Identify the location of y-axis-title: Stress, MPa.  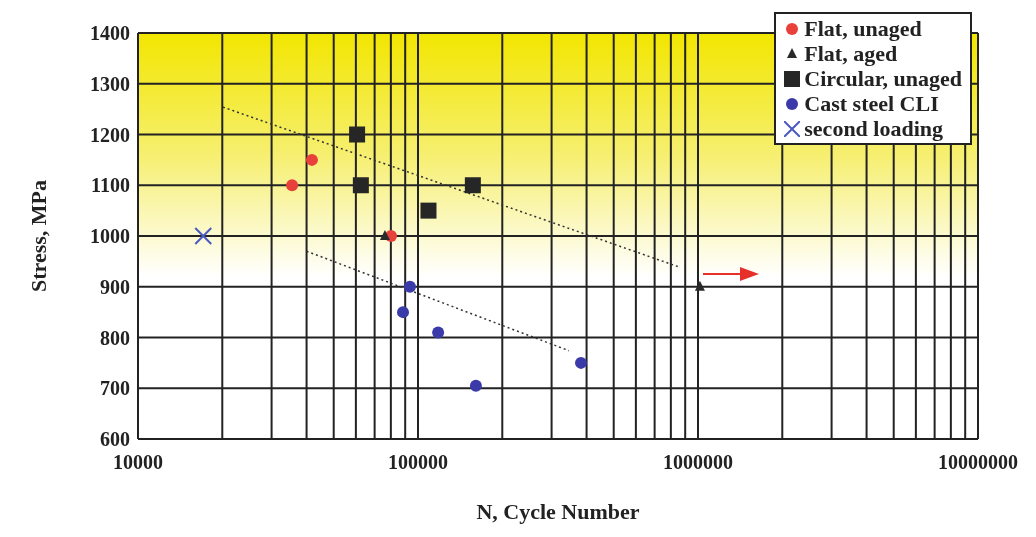
(38, 236).